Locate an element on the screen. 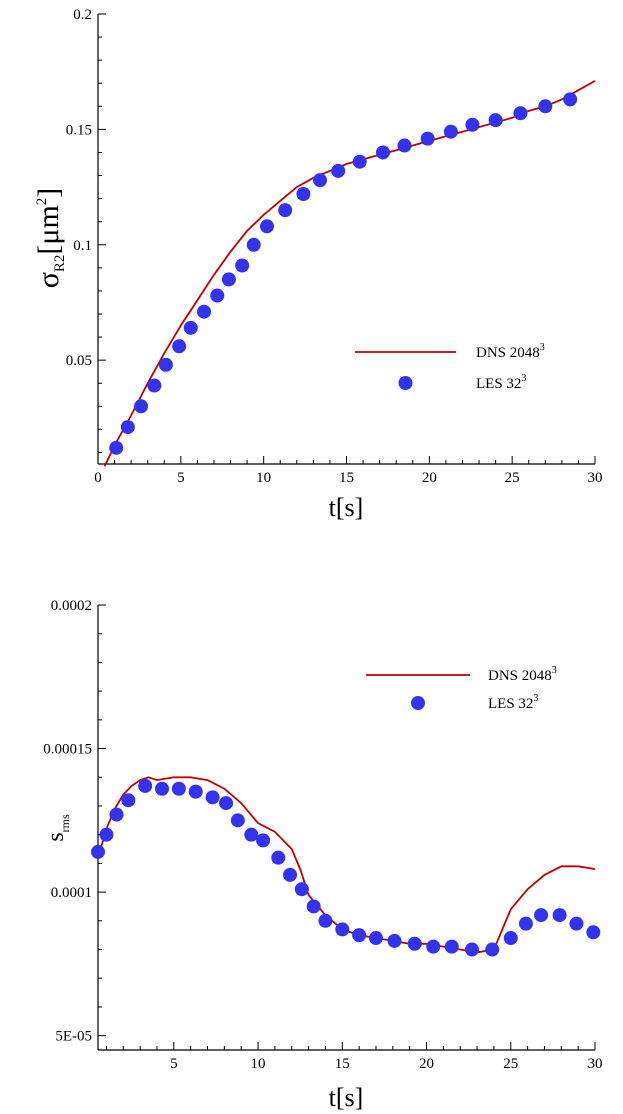 The image size is (623, 1114). x-tick-label: 0 is located at coordinates (98, 478).